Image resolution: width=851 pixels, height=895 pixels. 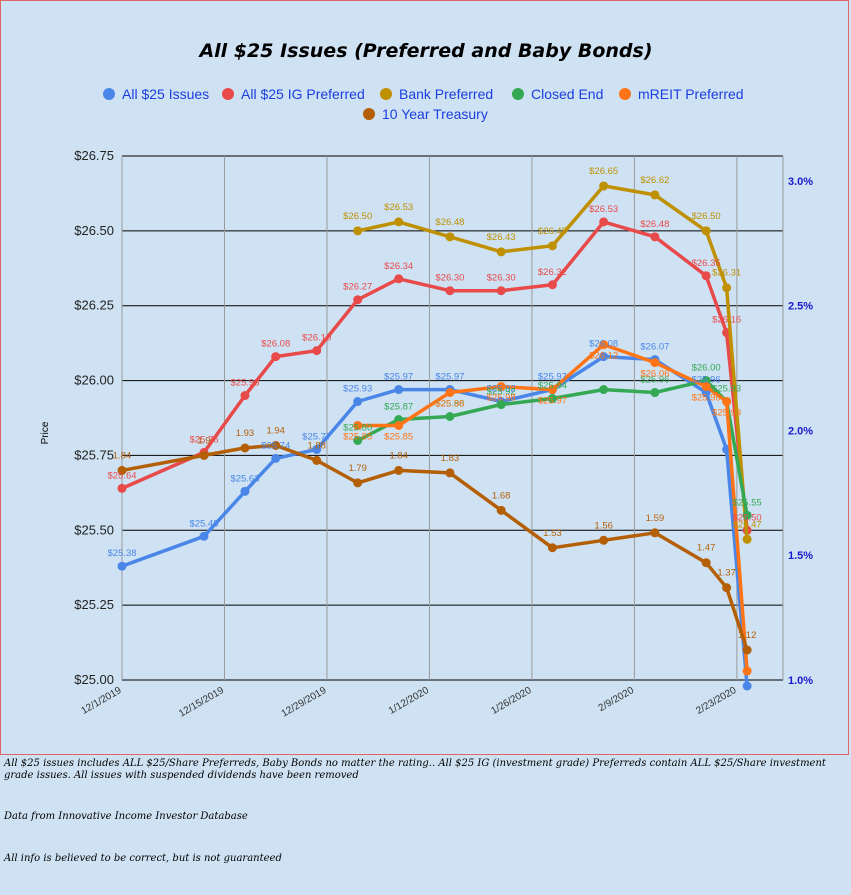 What do you see at coordinates (800, 431) in the screenshot?
I see `y2-tick-label: 2.0%` at bounding box center [800, 431].